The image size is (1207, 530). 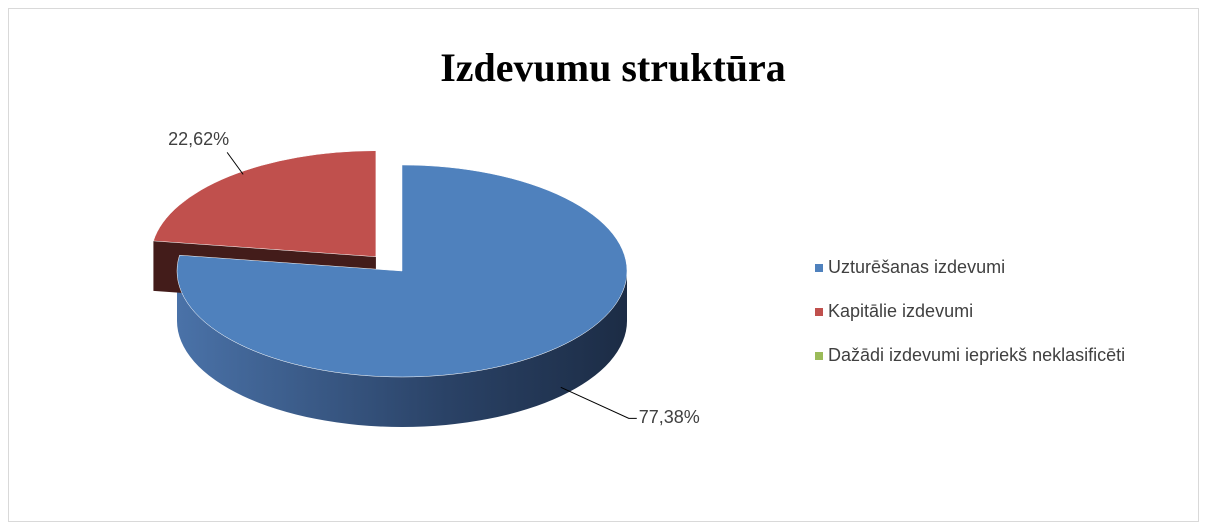 What do you see at coordinates (402, 349) in the screenshot?
I see `slice-side` at bounding box center [402, 349].